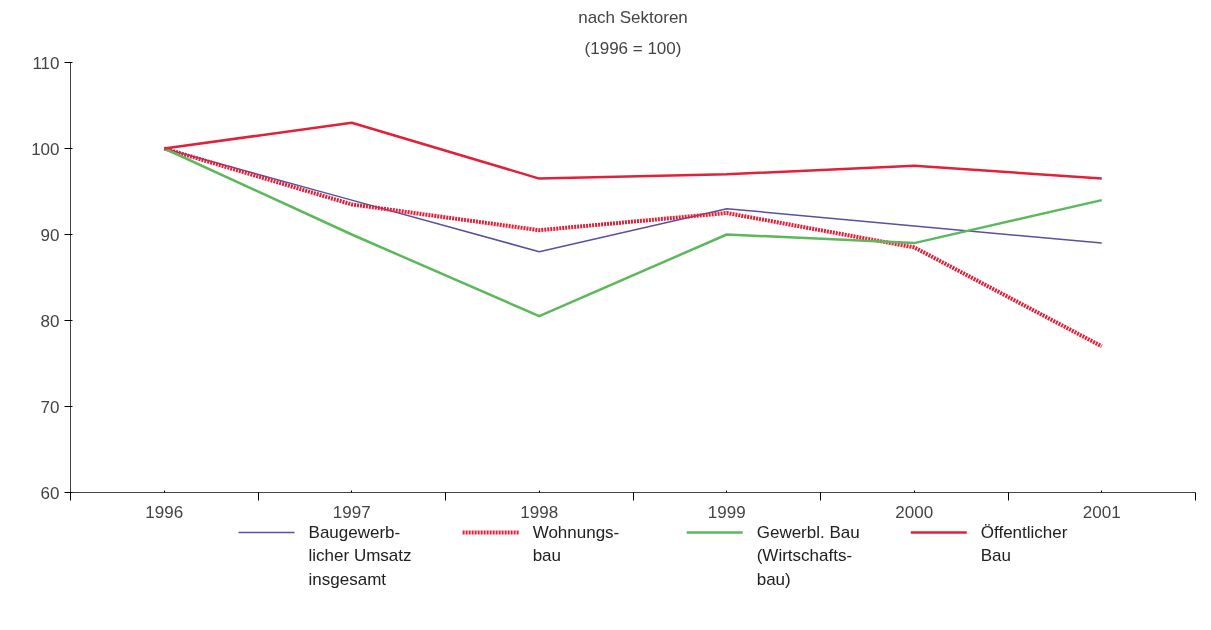 This screenshot has width=1211, height=630. Describe the element at coordinates (351, 512) in the screenshot. I see `x-tick-label: 1997` at that location.